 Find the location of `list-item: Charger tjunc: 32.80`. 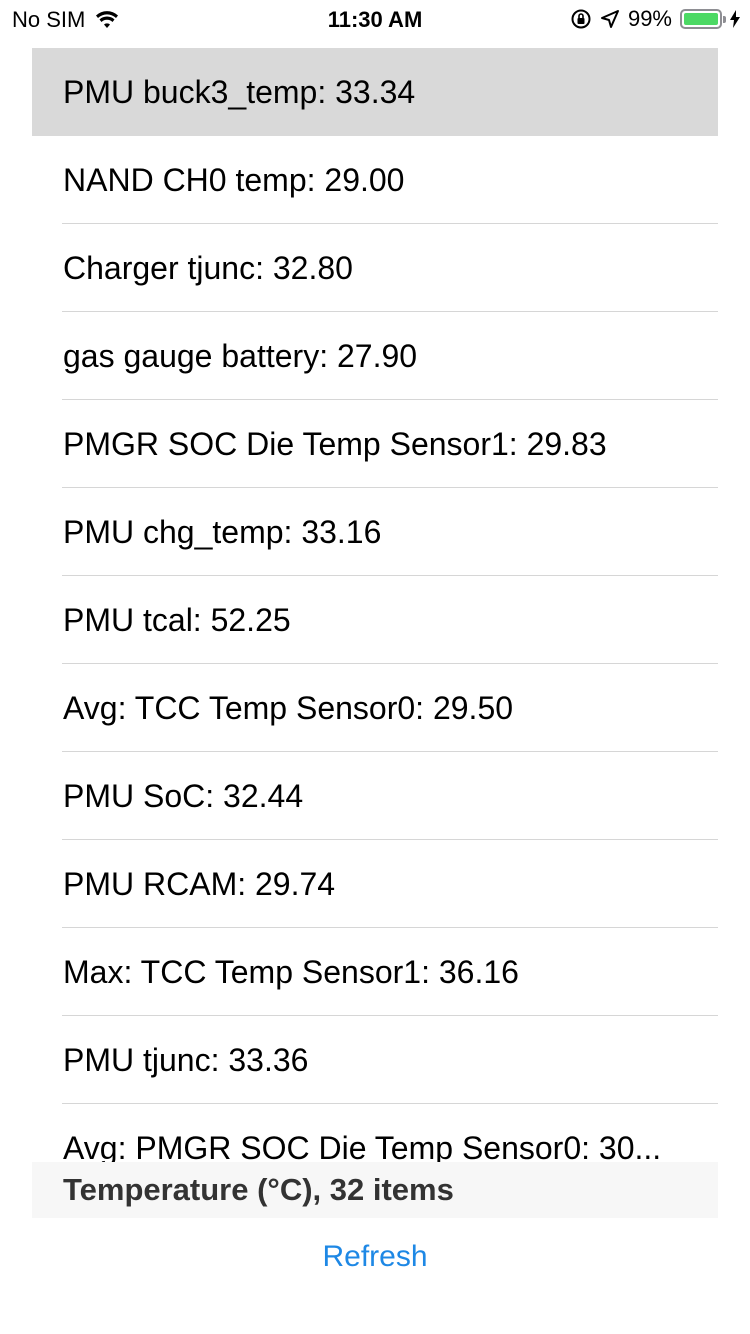

list-item: Charger tjunc: 32.80 is located at coordinates (375, 268).